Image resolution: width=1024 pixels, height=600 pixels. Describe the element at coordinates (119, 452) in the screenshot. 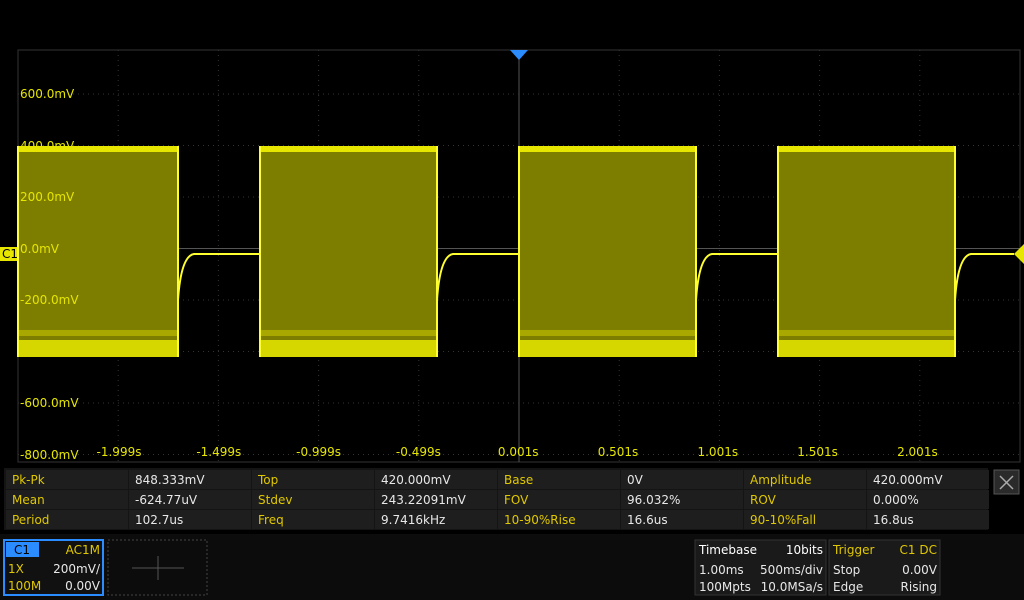

I see `x-axis-label: -1.999s` at that location.